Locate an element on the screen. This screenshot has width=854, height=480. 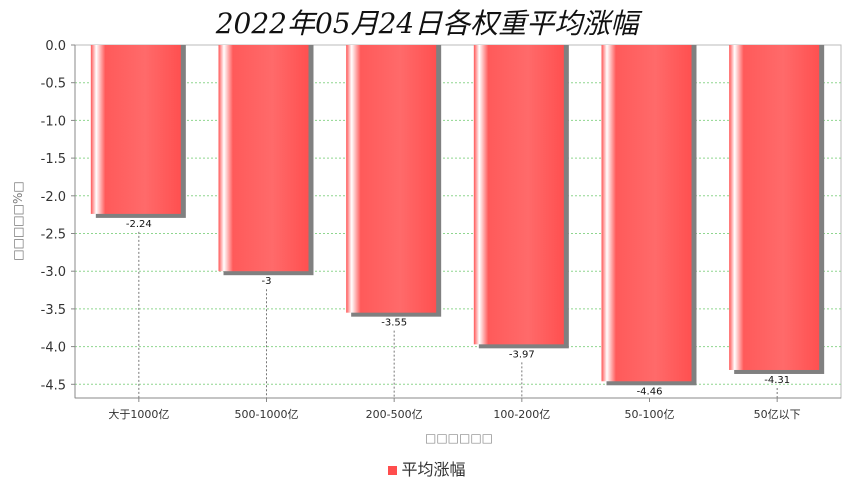
x-tick-label: 100-200亿 is located at coordinates (521, 414).